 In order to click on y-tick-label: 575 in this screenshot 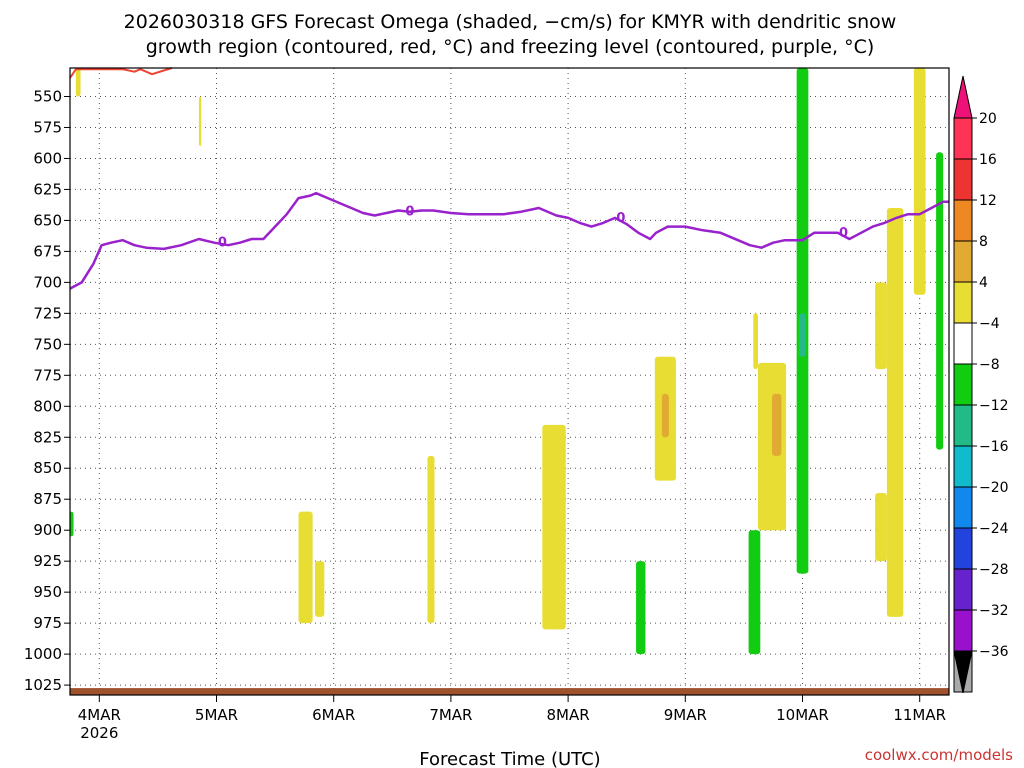, I will do `click(47, 127)`.